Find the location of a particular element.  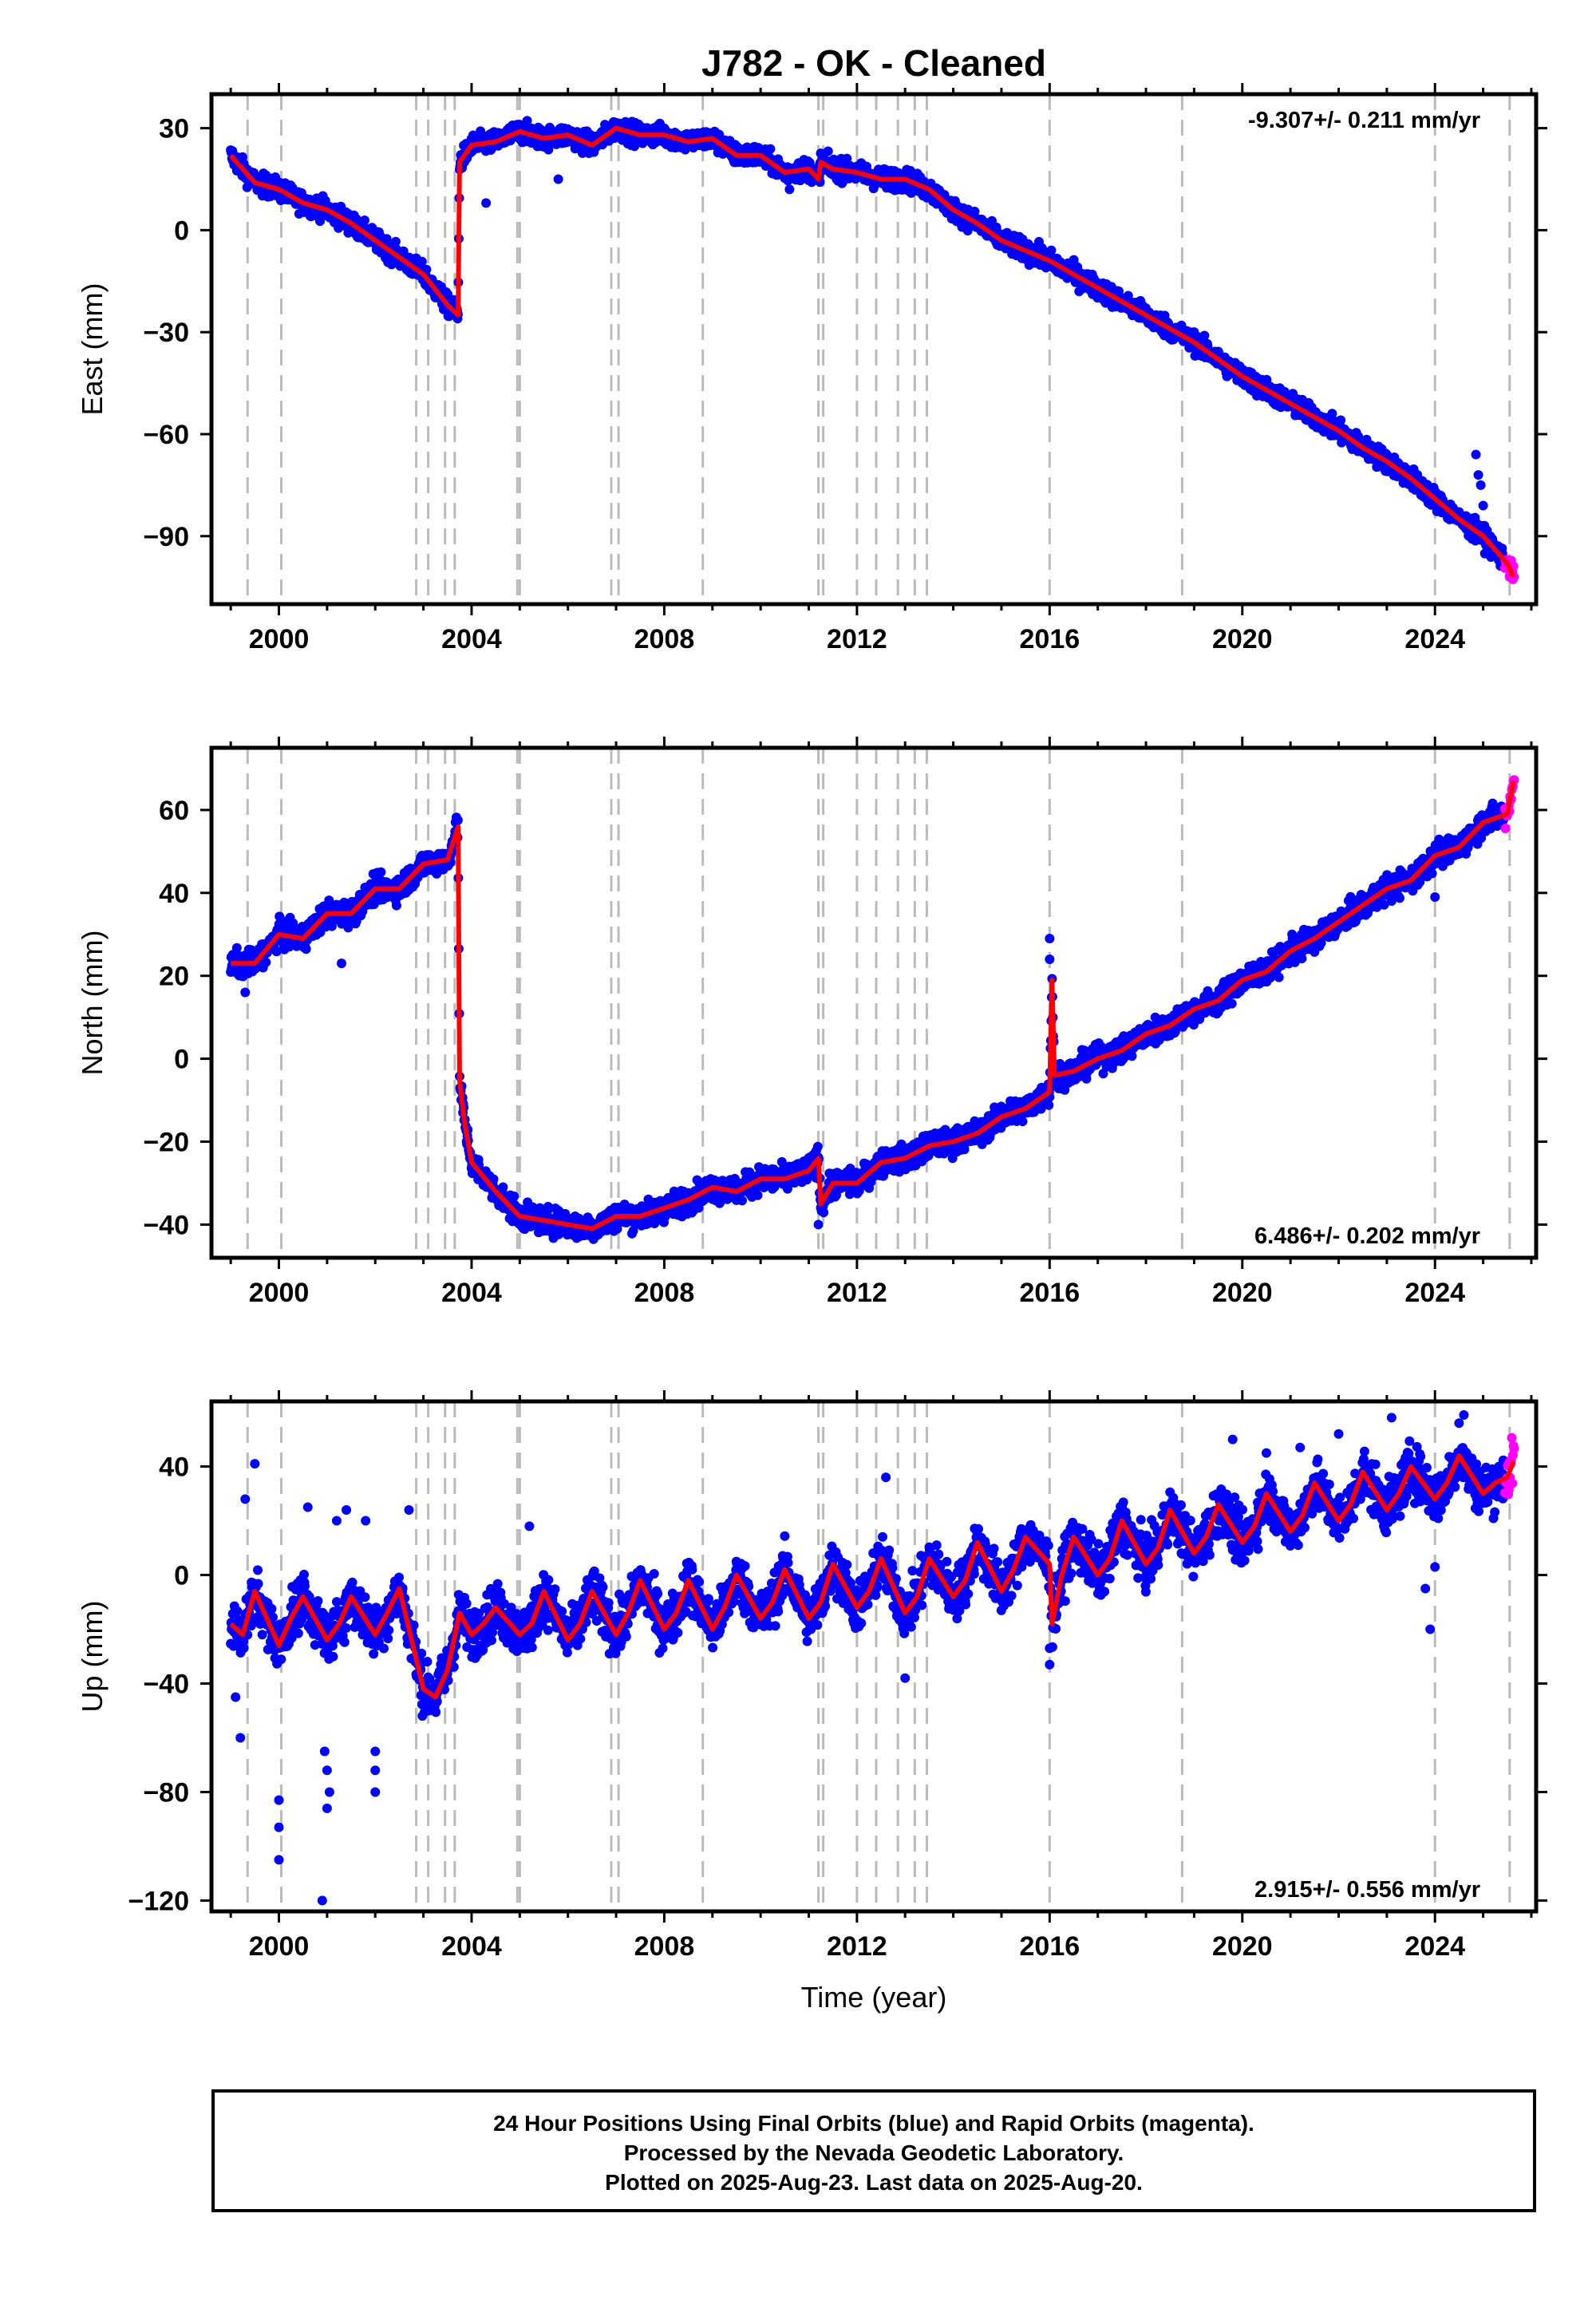

y-tick-label: −30 is located at coordinates (166, 333).